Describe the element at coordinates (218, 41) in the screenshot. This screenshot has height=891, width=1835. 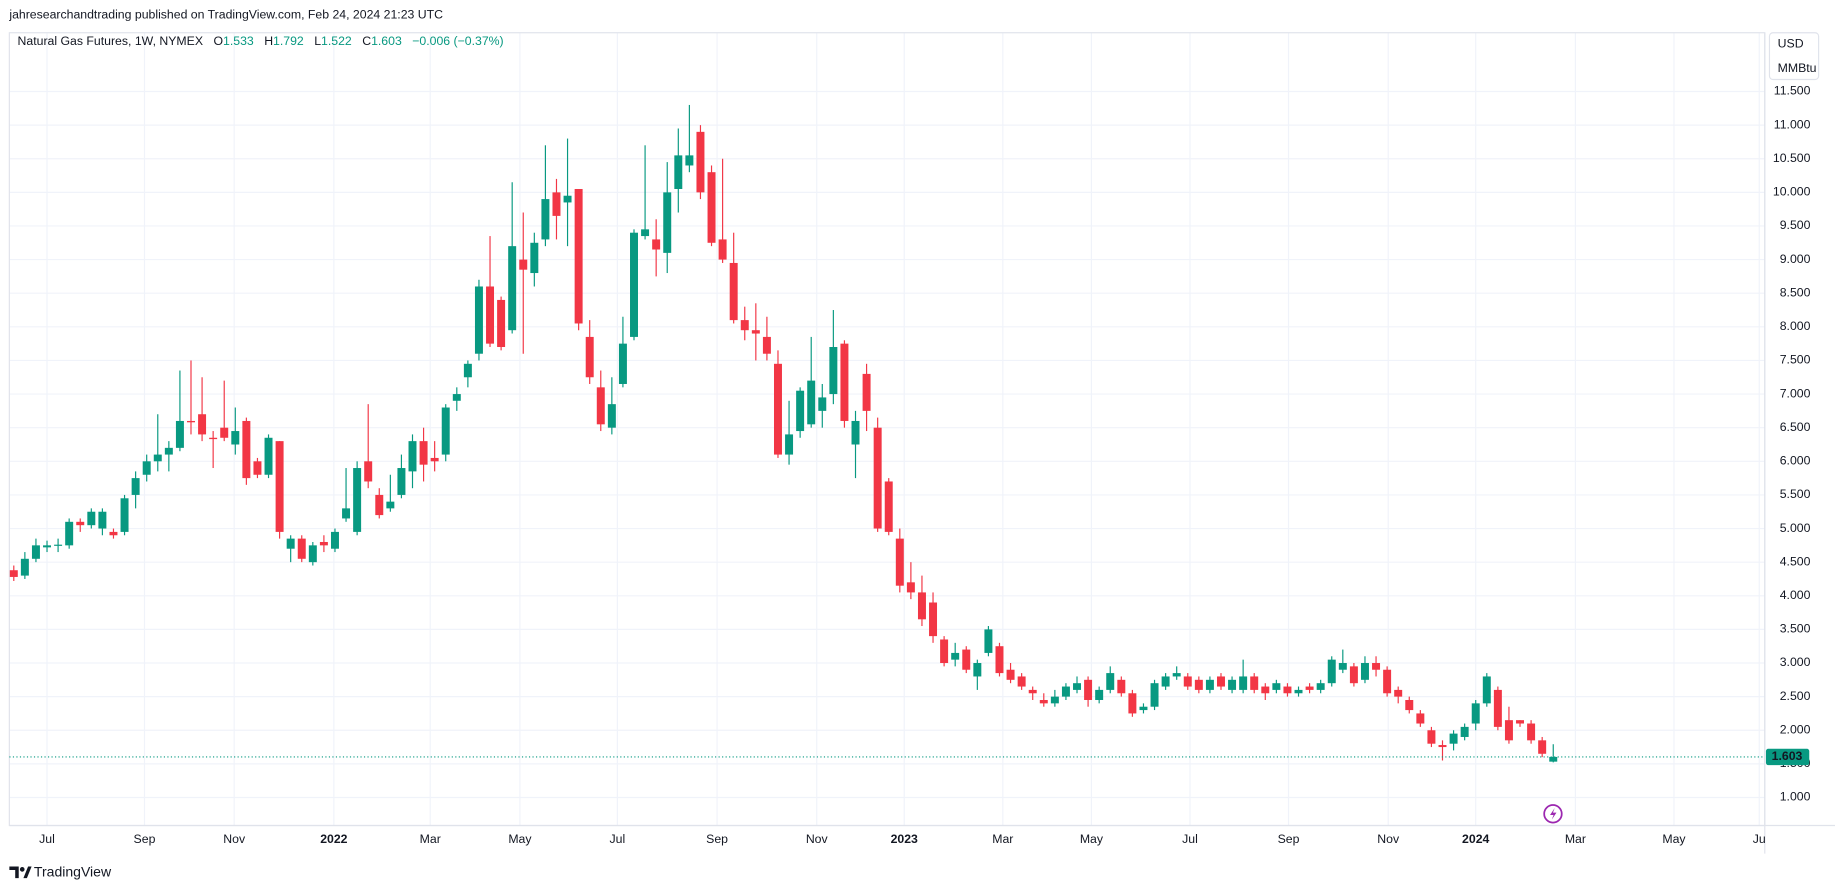
I see `o-label: O` at that location.